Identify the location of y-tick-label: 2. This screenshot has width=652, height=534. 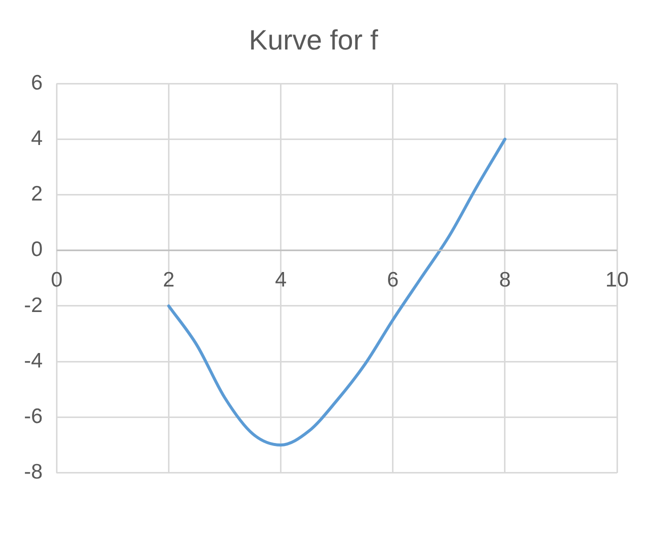
(36, 194).